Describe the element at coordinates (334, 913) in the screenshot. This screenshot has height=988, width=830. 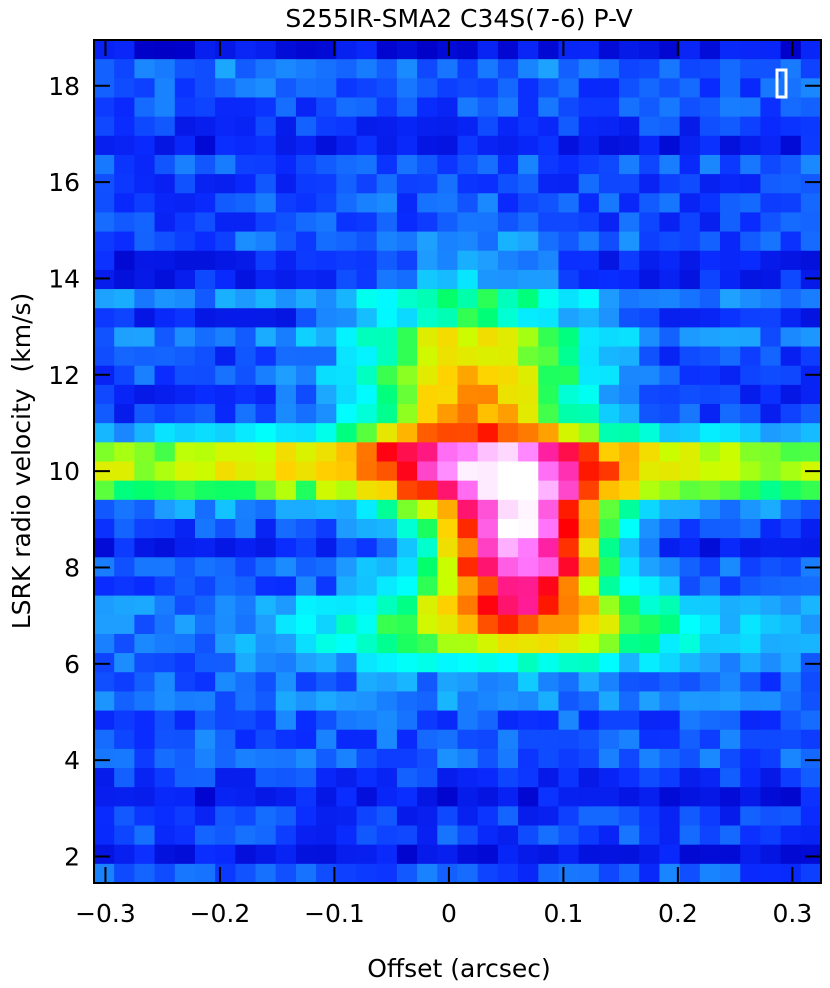
I see `x-tick-label: −0.1` at that location.